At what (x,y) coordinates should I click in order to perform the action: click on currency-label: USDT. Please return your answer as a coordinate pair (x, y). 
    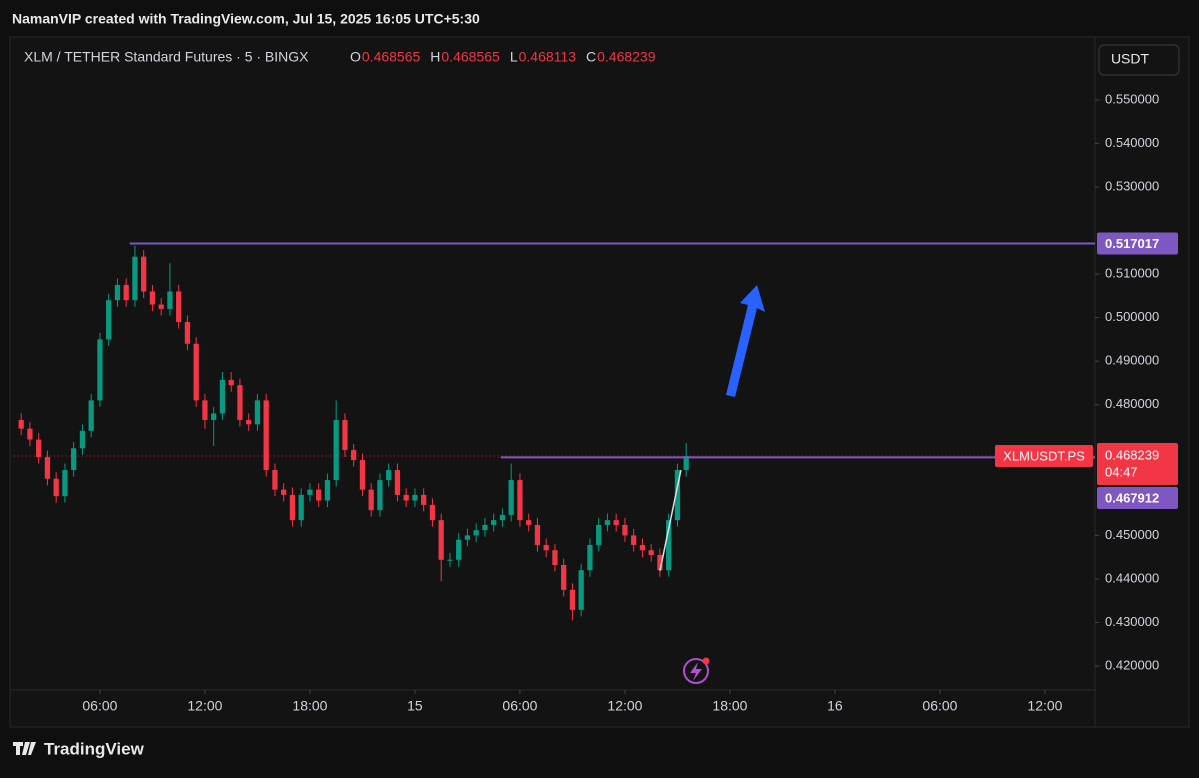
    Looking at the image, I should click on (1130, 59).